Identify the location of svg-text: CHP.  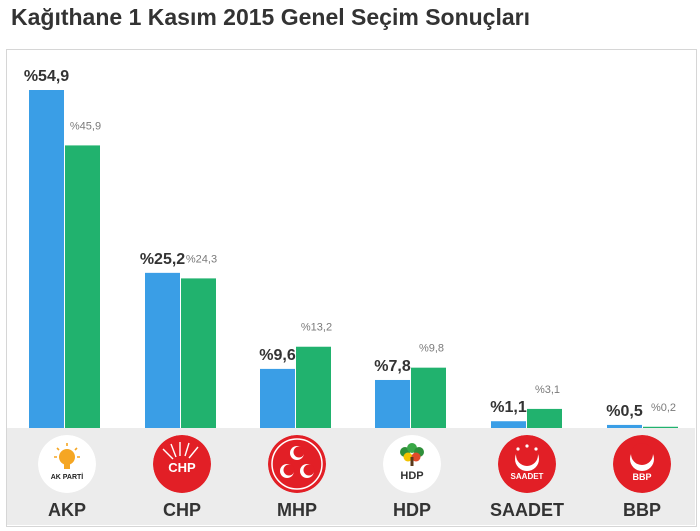
(182, 467).